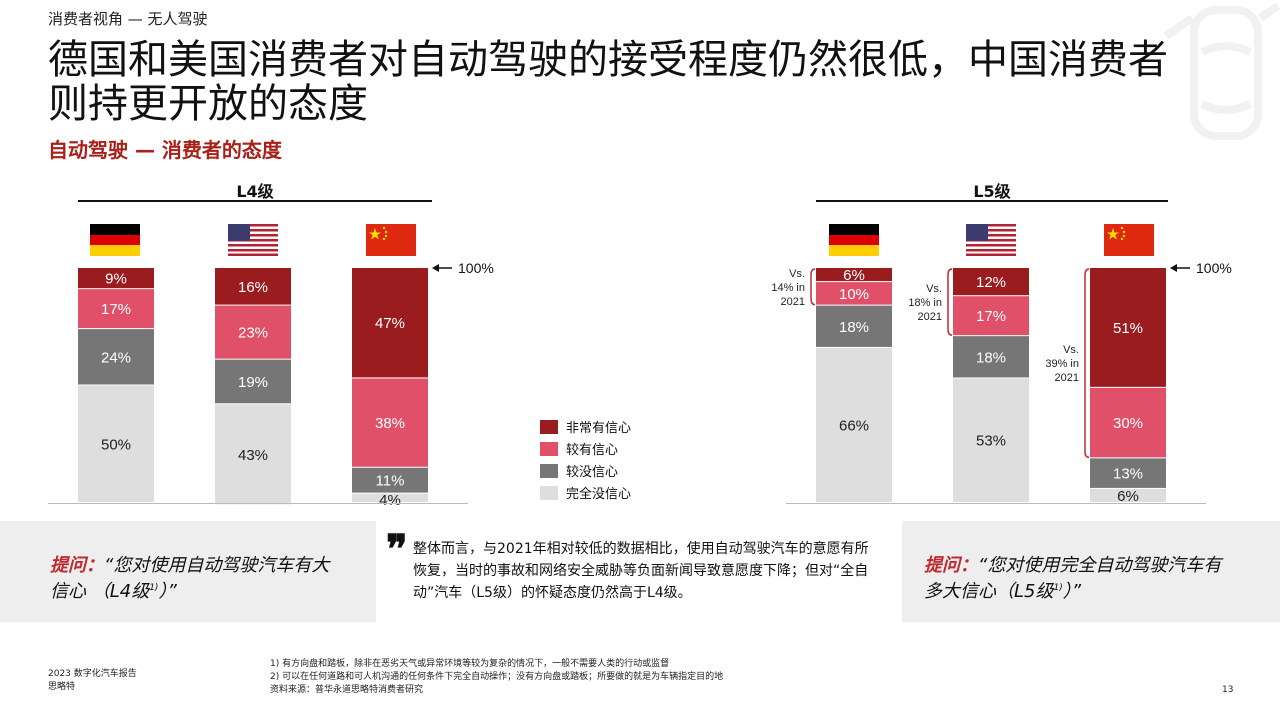  Describe the element at coordinates (925, 303) in the screenshot. I see `comparison-label: 18% in` at that location.